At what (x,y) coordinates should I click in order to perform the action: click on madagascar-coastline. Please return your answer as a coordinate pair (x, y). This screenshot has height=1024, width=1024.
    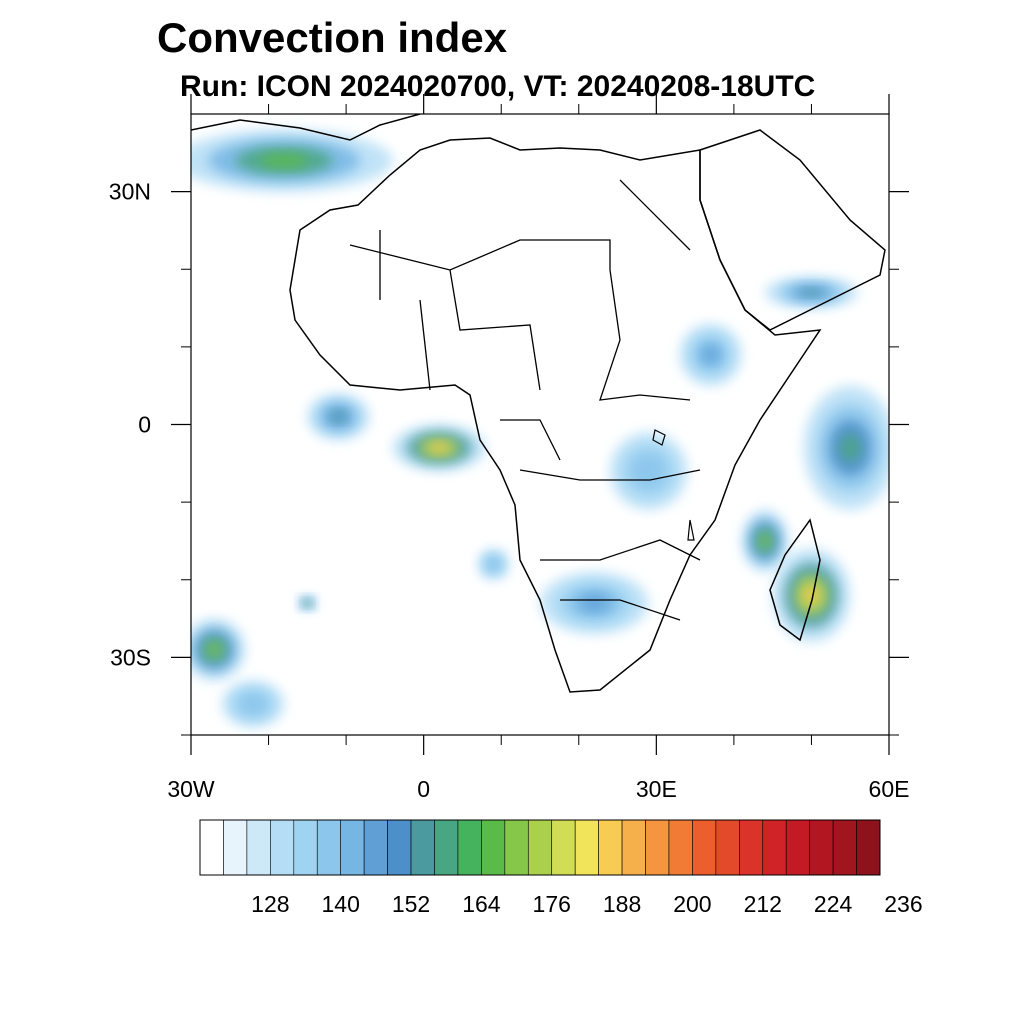
    Looking at the image, I should click on (795, 580).